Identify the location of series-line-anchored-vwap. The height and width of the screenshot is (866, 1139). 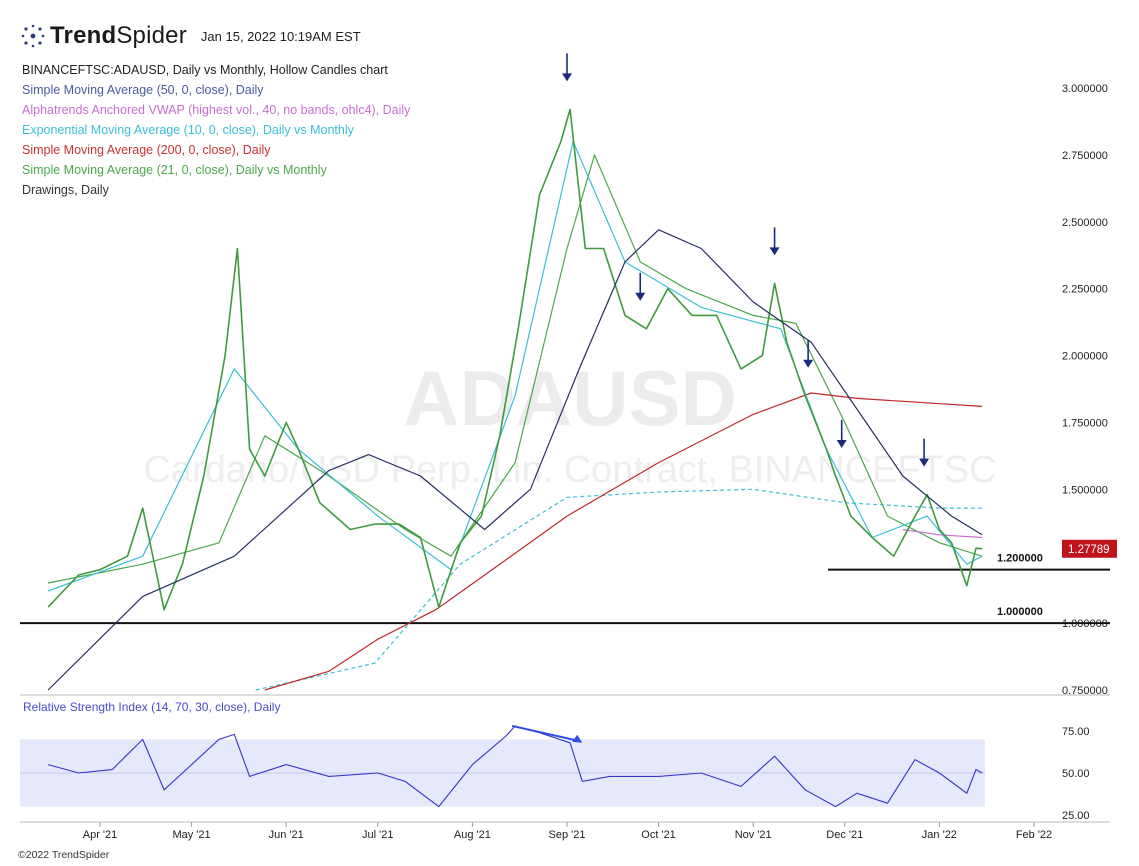
(942, 533).